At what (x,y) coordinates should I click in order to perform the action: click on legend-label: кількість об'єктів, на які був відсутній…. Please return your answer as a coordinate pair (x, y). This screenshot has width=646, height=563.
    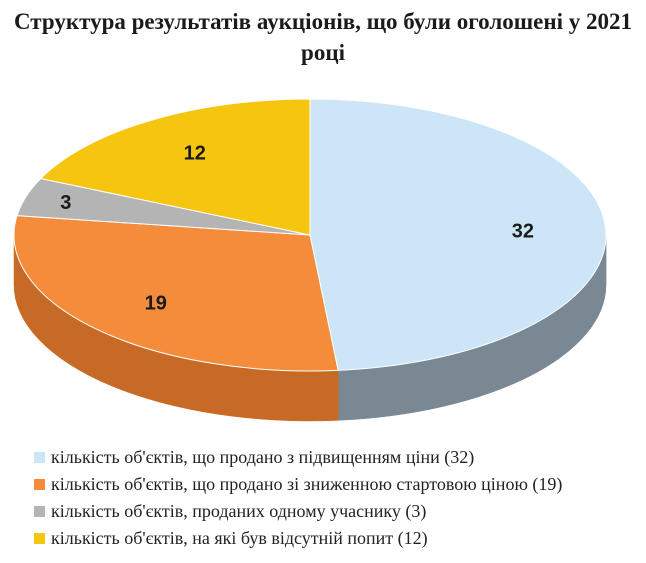
    Looking at the image, I should click on (239, 538).